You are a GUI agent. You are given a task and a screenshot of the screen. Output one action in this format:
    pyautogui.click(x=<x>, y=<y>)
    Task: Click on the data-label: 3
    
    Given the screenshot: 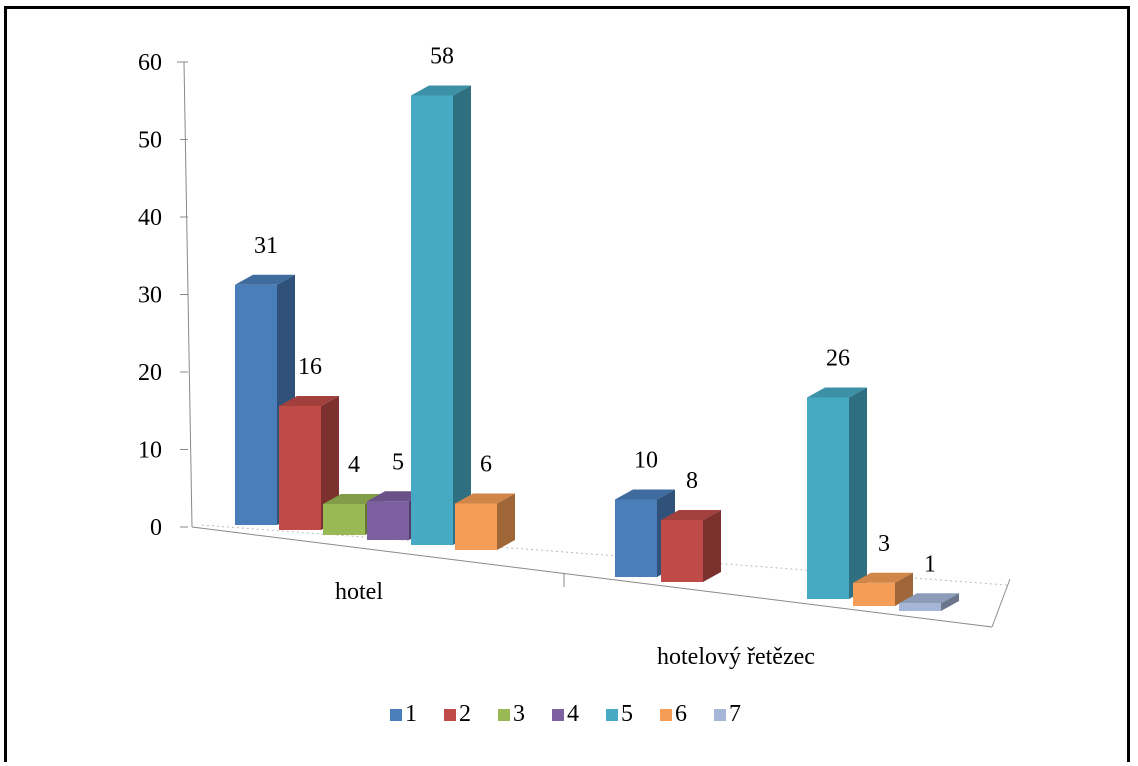 What is the action you would take?
    pyautogui.click(x=884, y=544)
    